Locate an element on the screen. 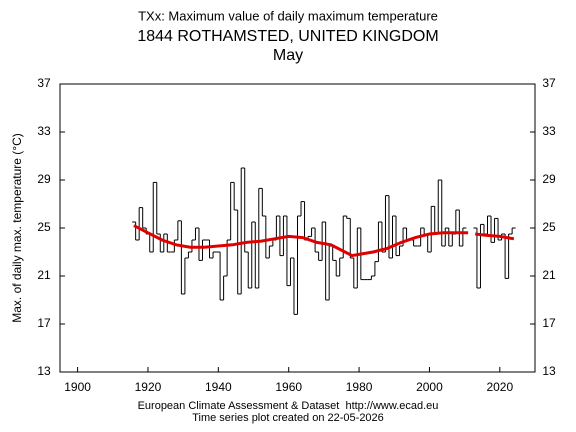  y2-tick-label: 29 is located at coordinates (549, 179).